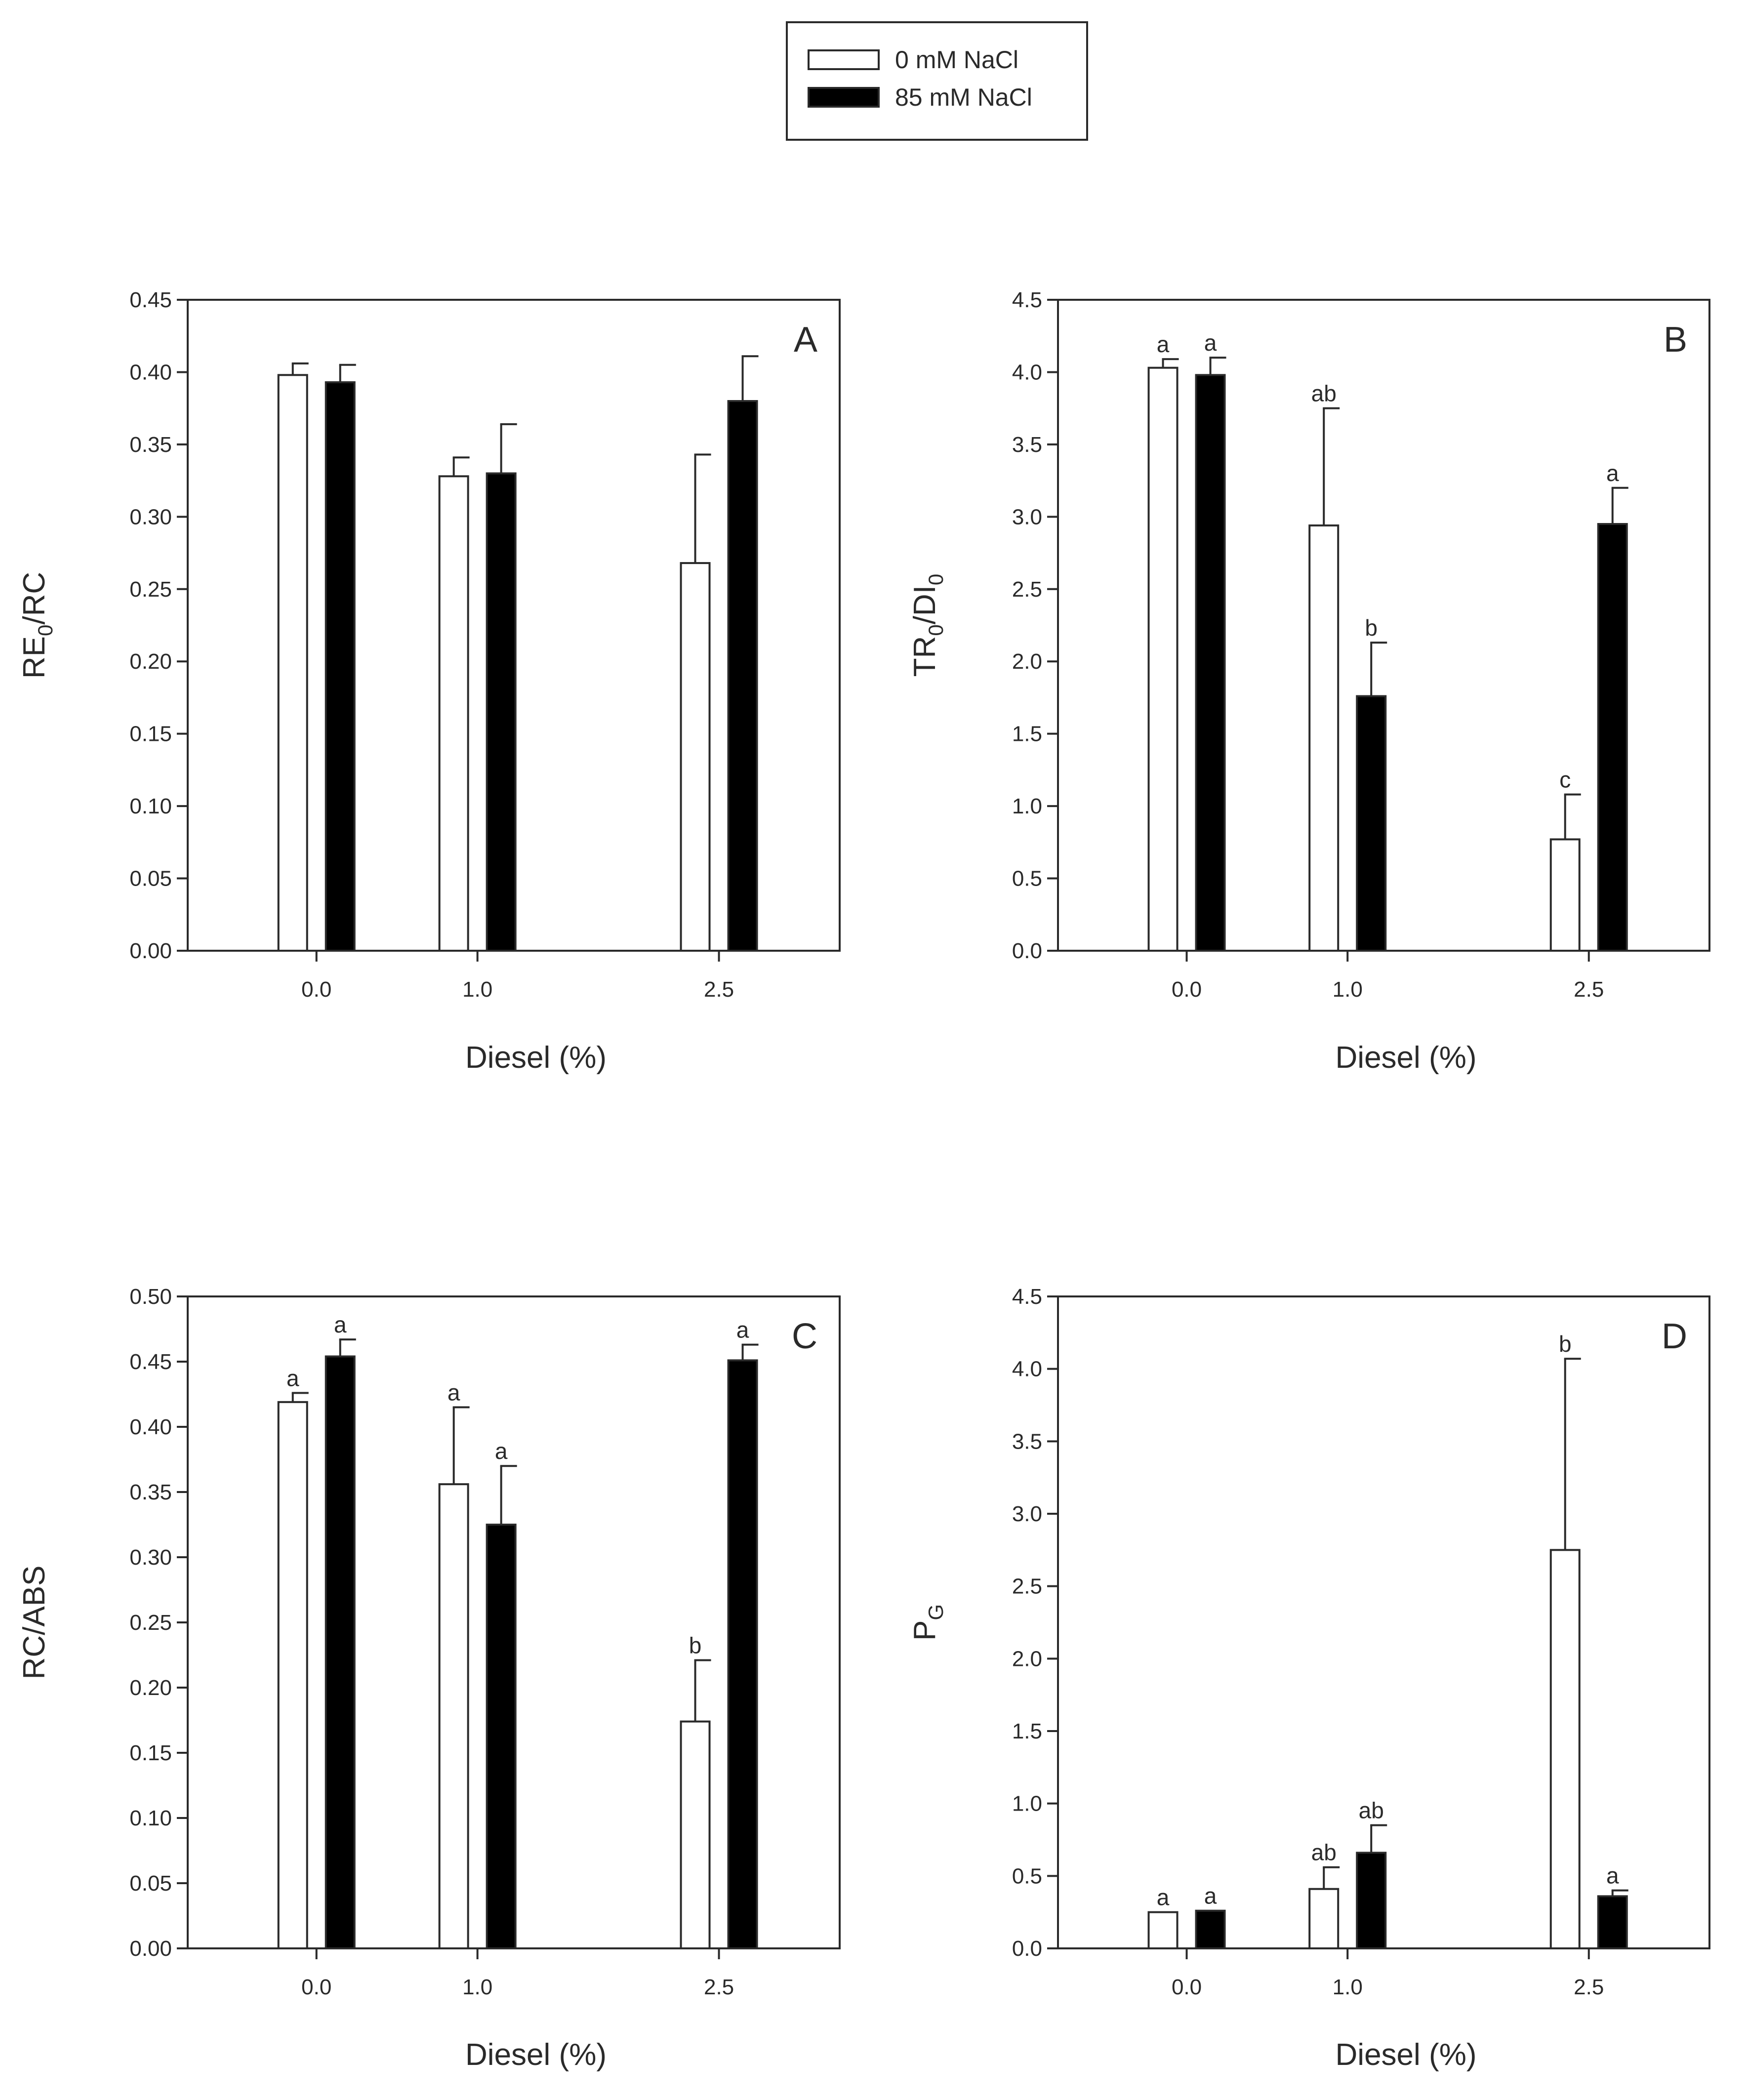 The width and height of the screenshot is (1748, 2100). What do you see at coordinates (935, 1612) in the screenshot?
I see `y-title-sub: G` at bounding box center [935, 1612].